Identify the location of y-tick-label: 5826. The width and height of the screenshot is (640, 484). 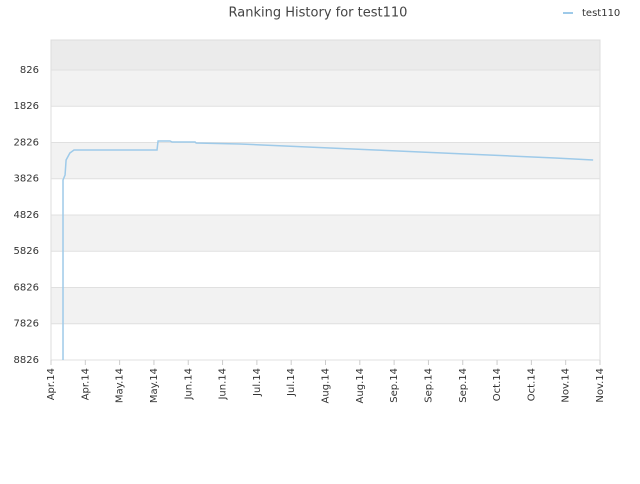
(26, 251).